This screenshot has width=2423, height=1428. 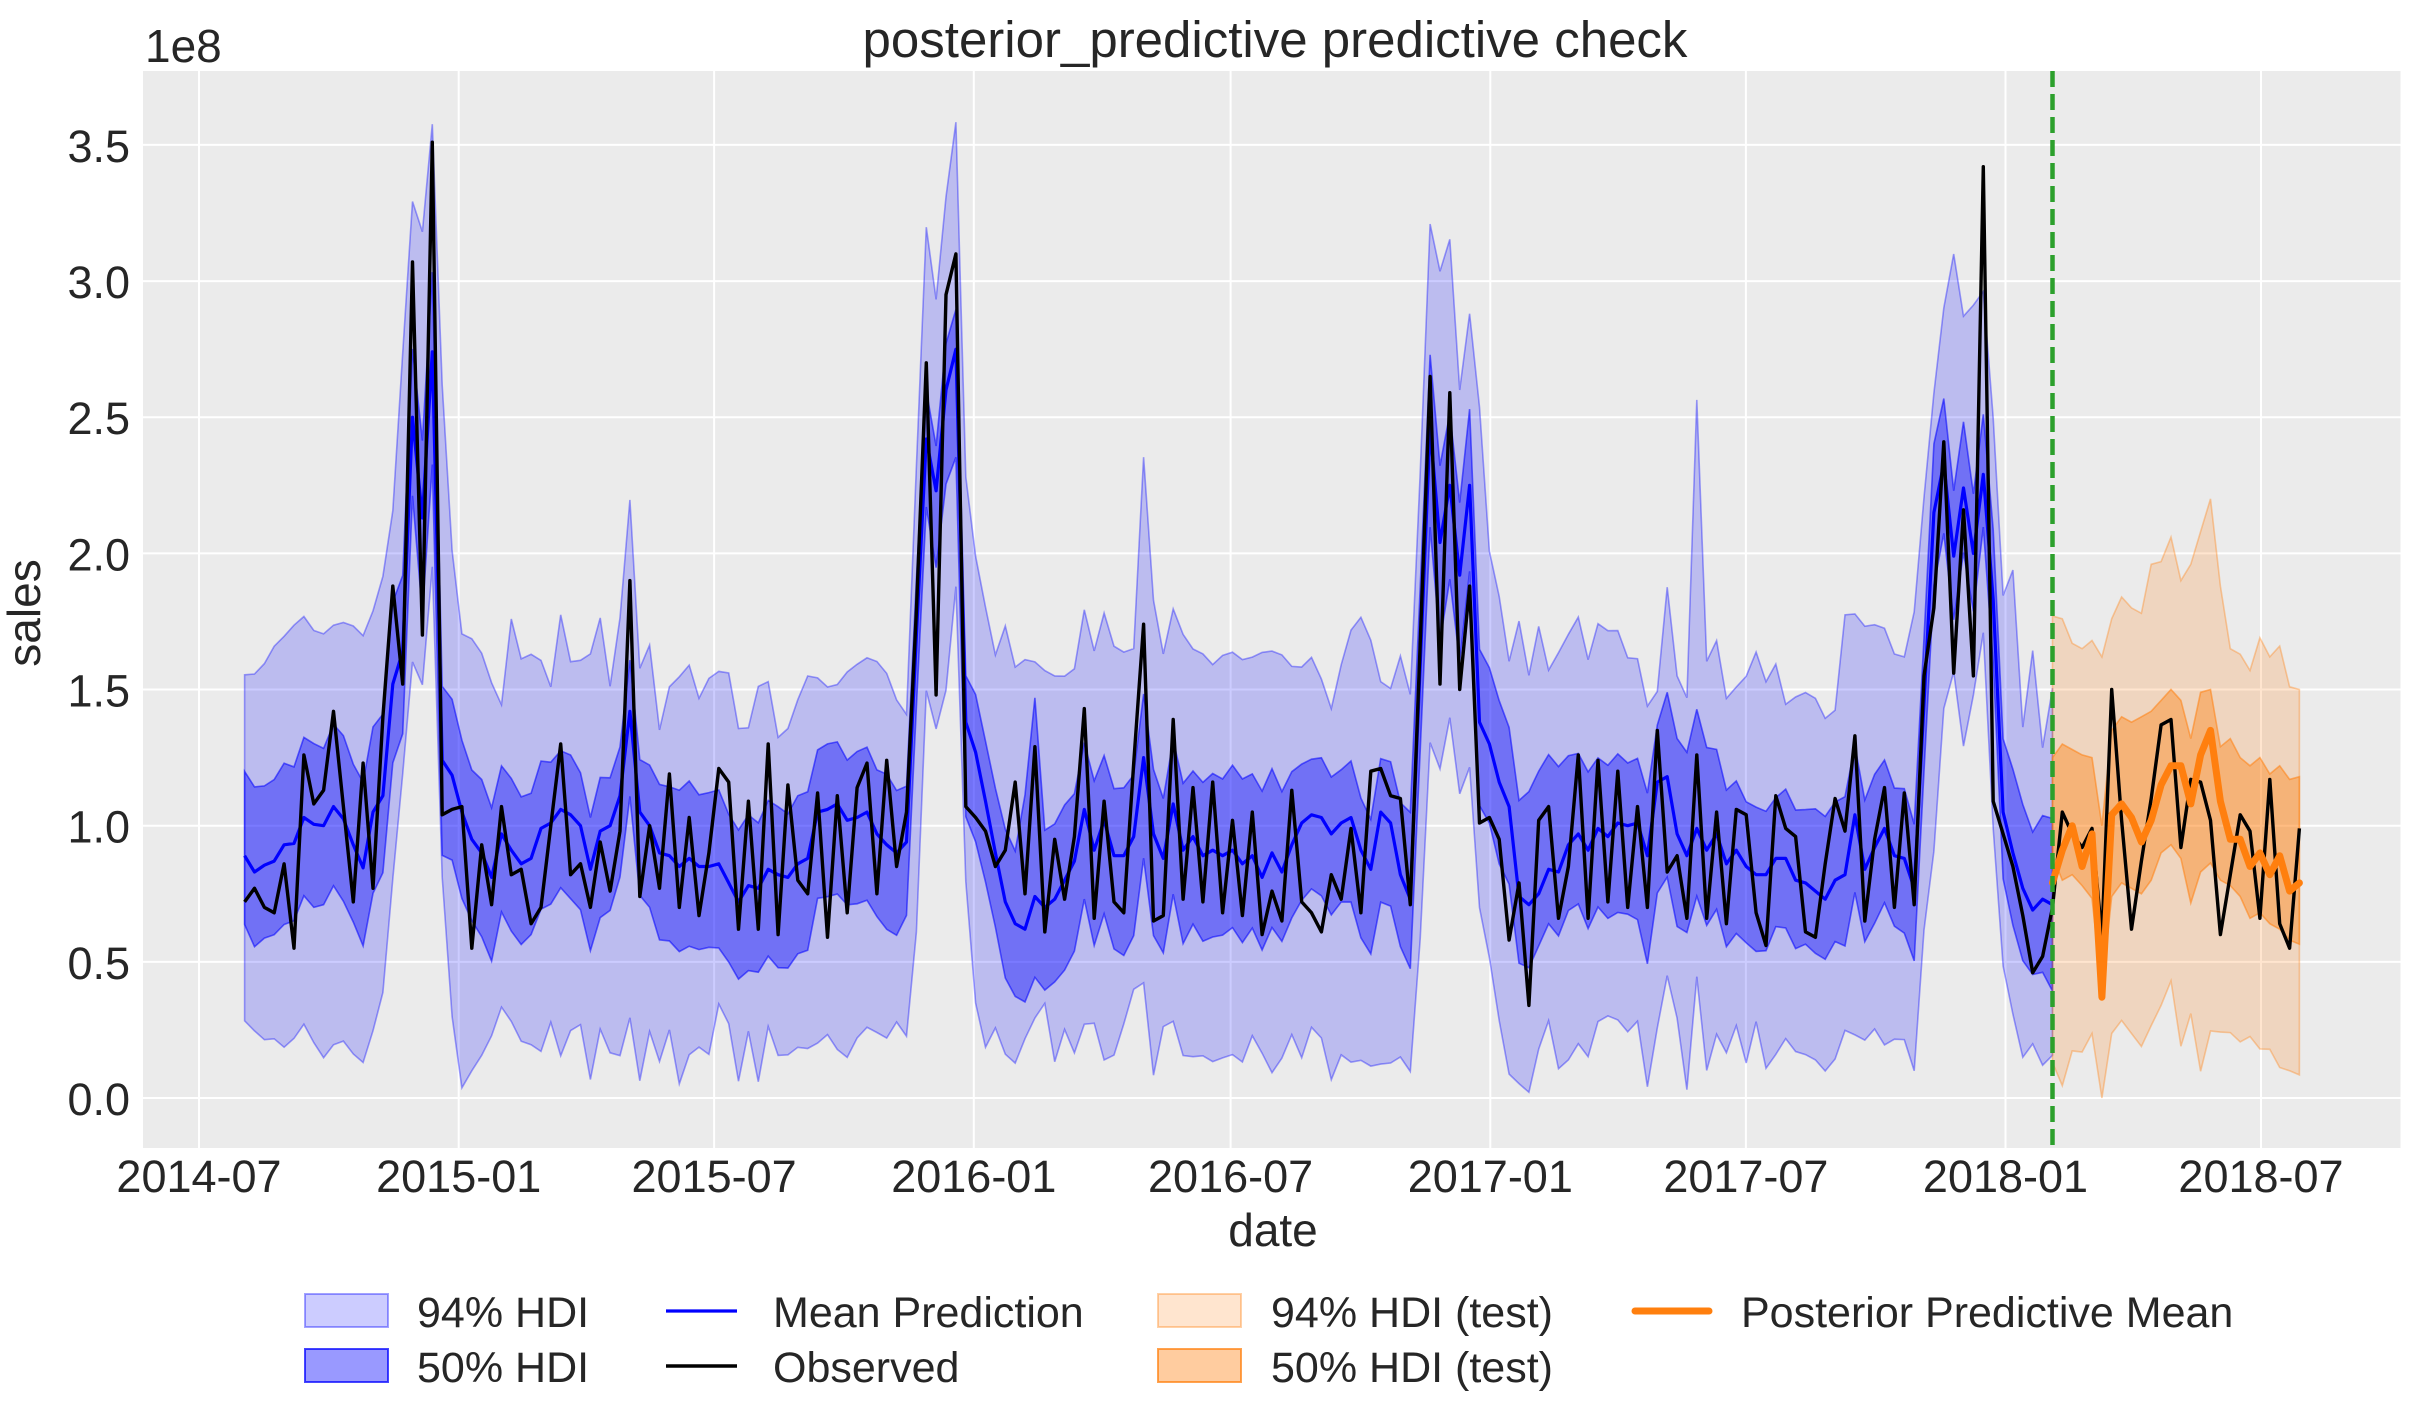 What do you see at coordinates (98, 827) in the screenshot?
I see `svg-text: 1.0` at bounding box center [98, 827].